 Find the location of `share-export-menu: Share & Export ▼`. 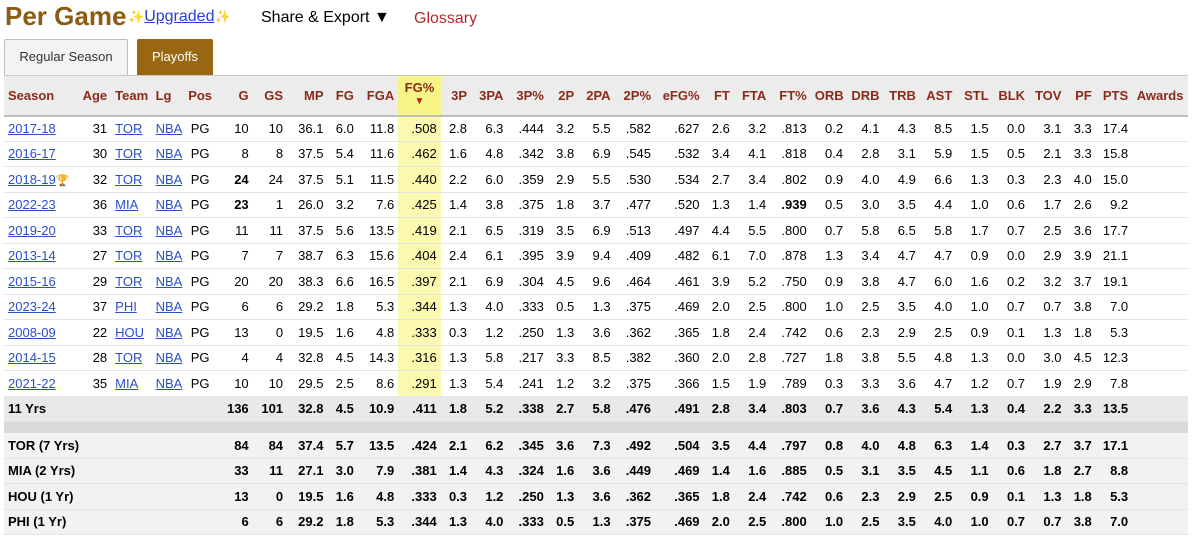

share-export-menu: Share & Export ▼ is located at coordinates (325, 17).